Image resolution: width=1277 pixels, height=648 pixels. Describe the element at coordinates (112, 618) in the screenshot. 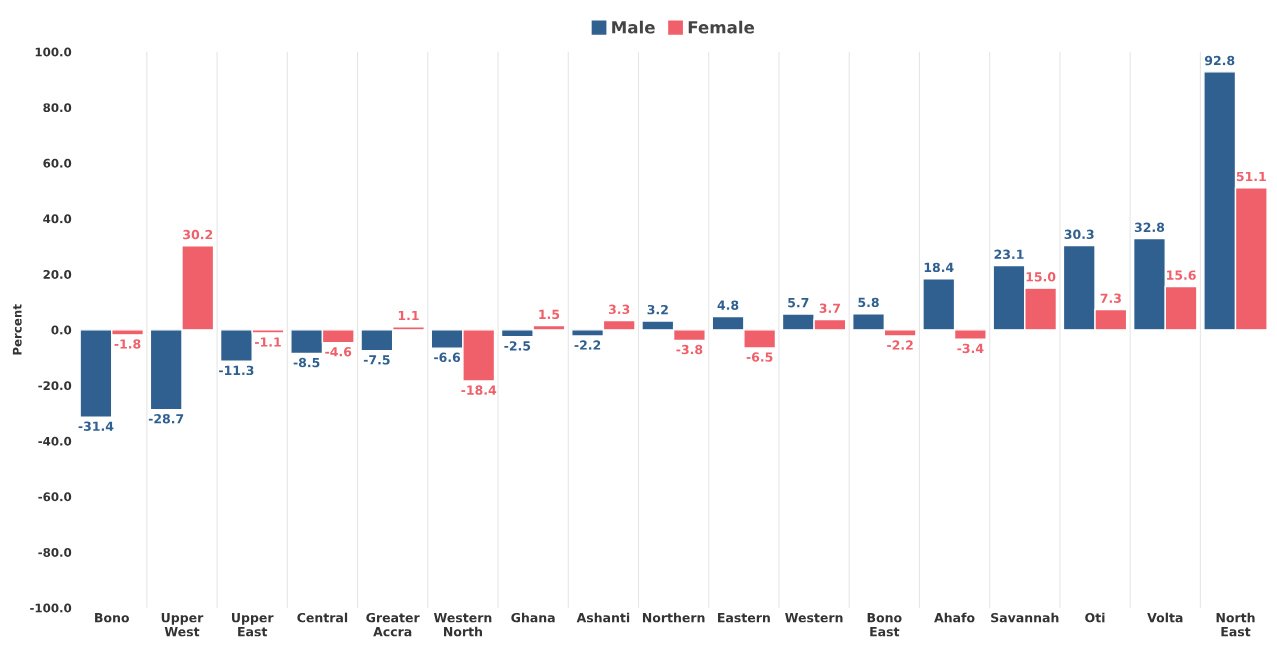

I see `x-tick-label: Bono` at that location.